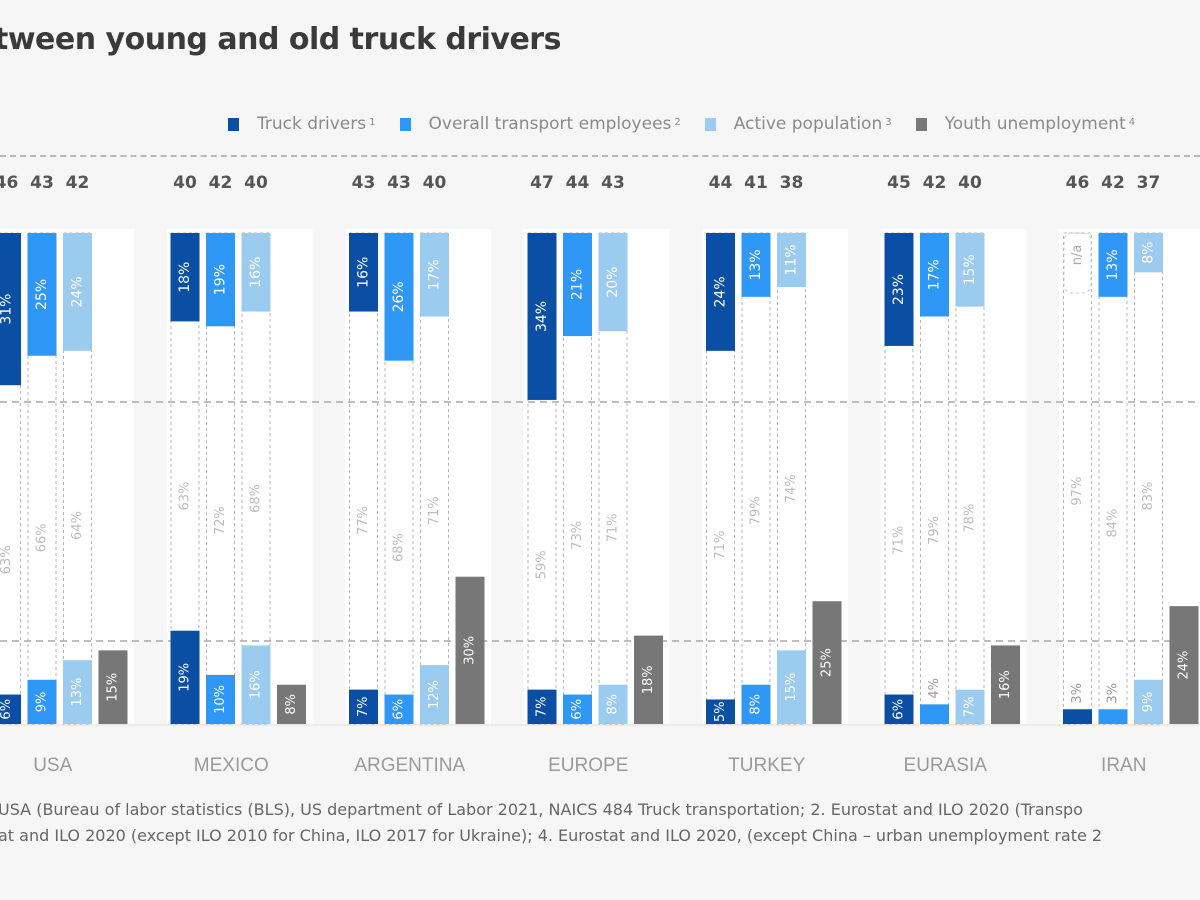  Describe the element at coordinates (312, 124) in the screenshot. I see `legend-label: Truck drivers` at that location.